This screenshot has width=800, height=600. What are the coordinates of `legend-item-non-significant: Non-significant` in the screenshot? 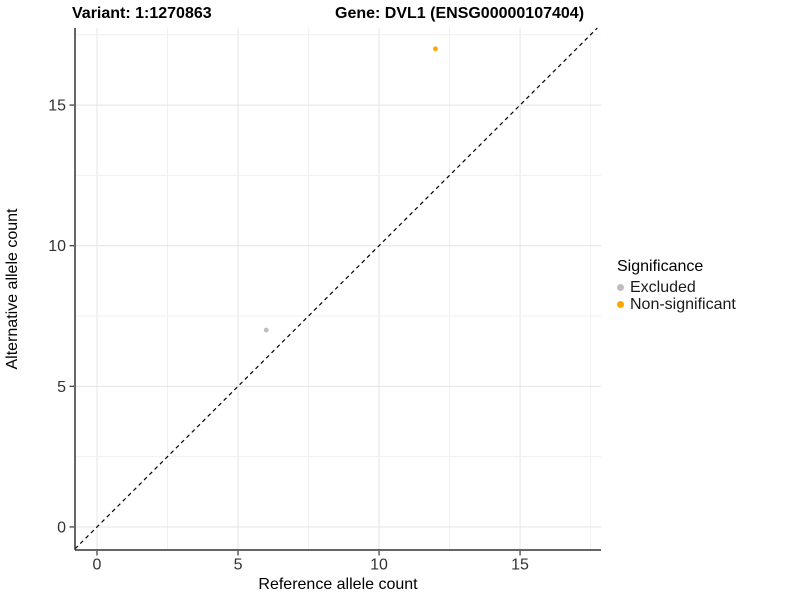 It's located at (675, 304).